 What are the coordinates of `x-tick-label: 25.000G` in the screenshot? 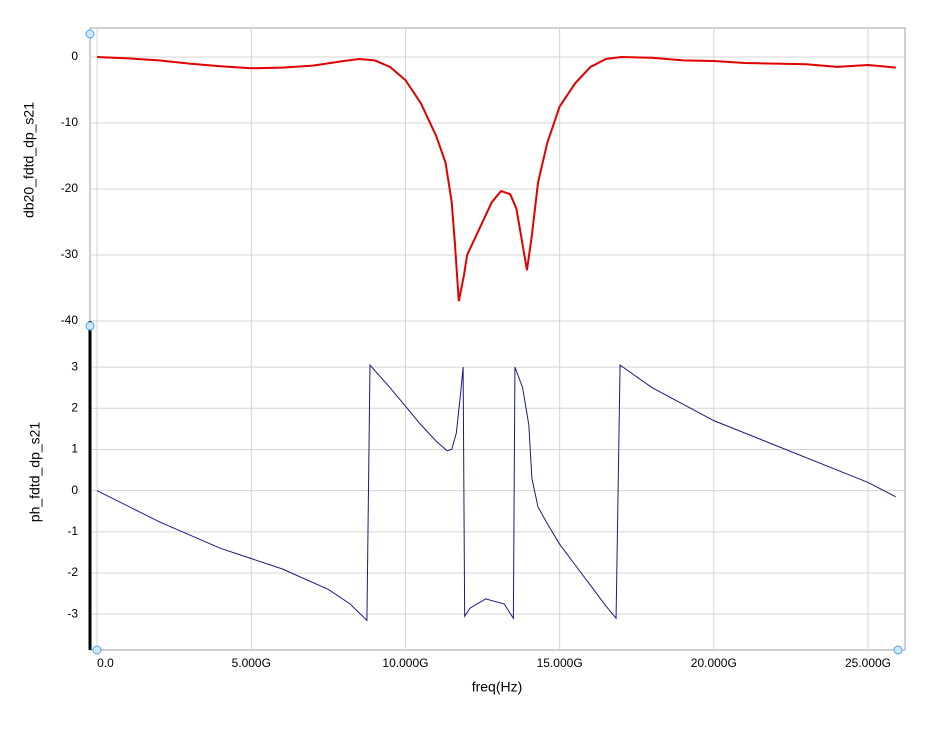 It's located at (868, 663).